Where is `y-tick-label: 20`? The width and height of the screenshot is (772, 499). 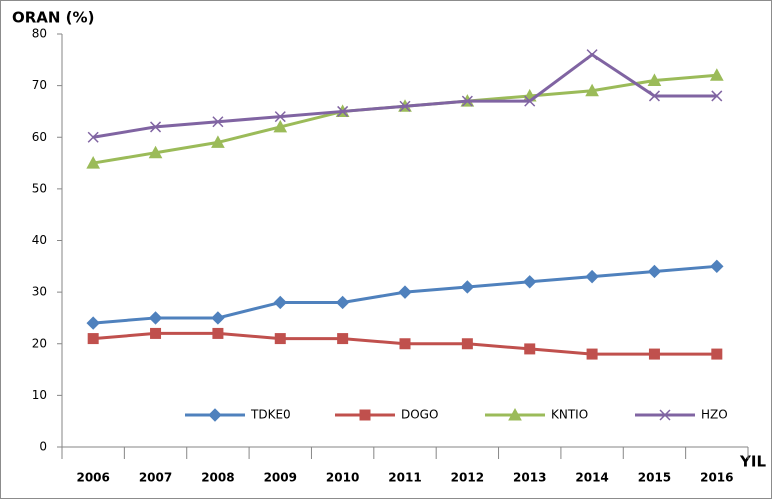 y-tick-label: 20 is located at coordinates (39, 343).